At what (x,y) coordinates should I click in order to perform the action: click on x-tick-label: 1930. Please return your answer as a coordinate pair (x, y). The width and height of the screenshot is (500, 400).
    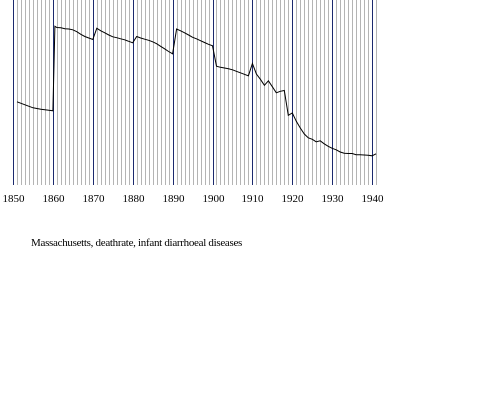
    Looking at the image, I should click on (333, 199).